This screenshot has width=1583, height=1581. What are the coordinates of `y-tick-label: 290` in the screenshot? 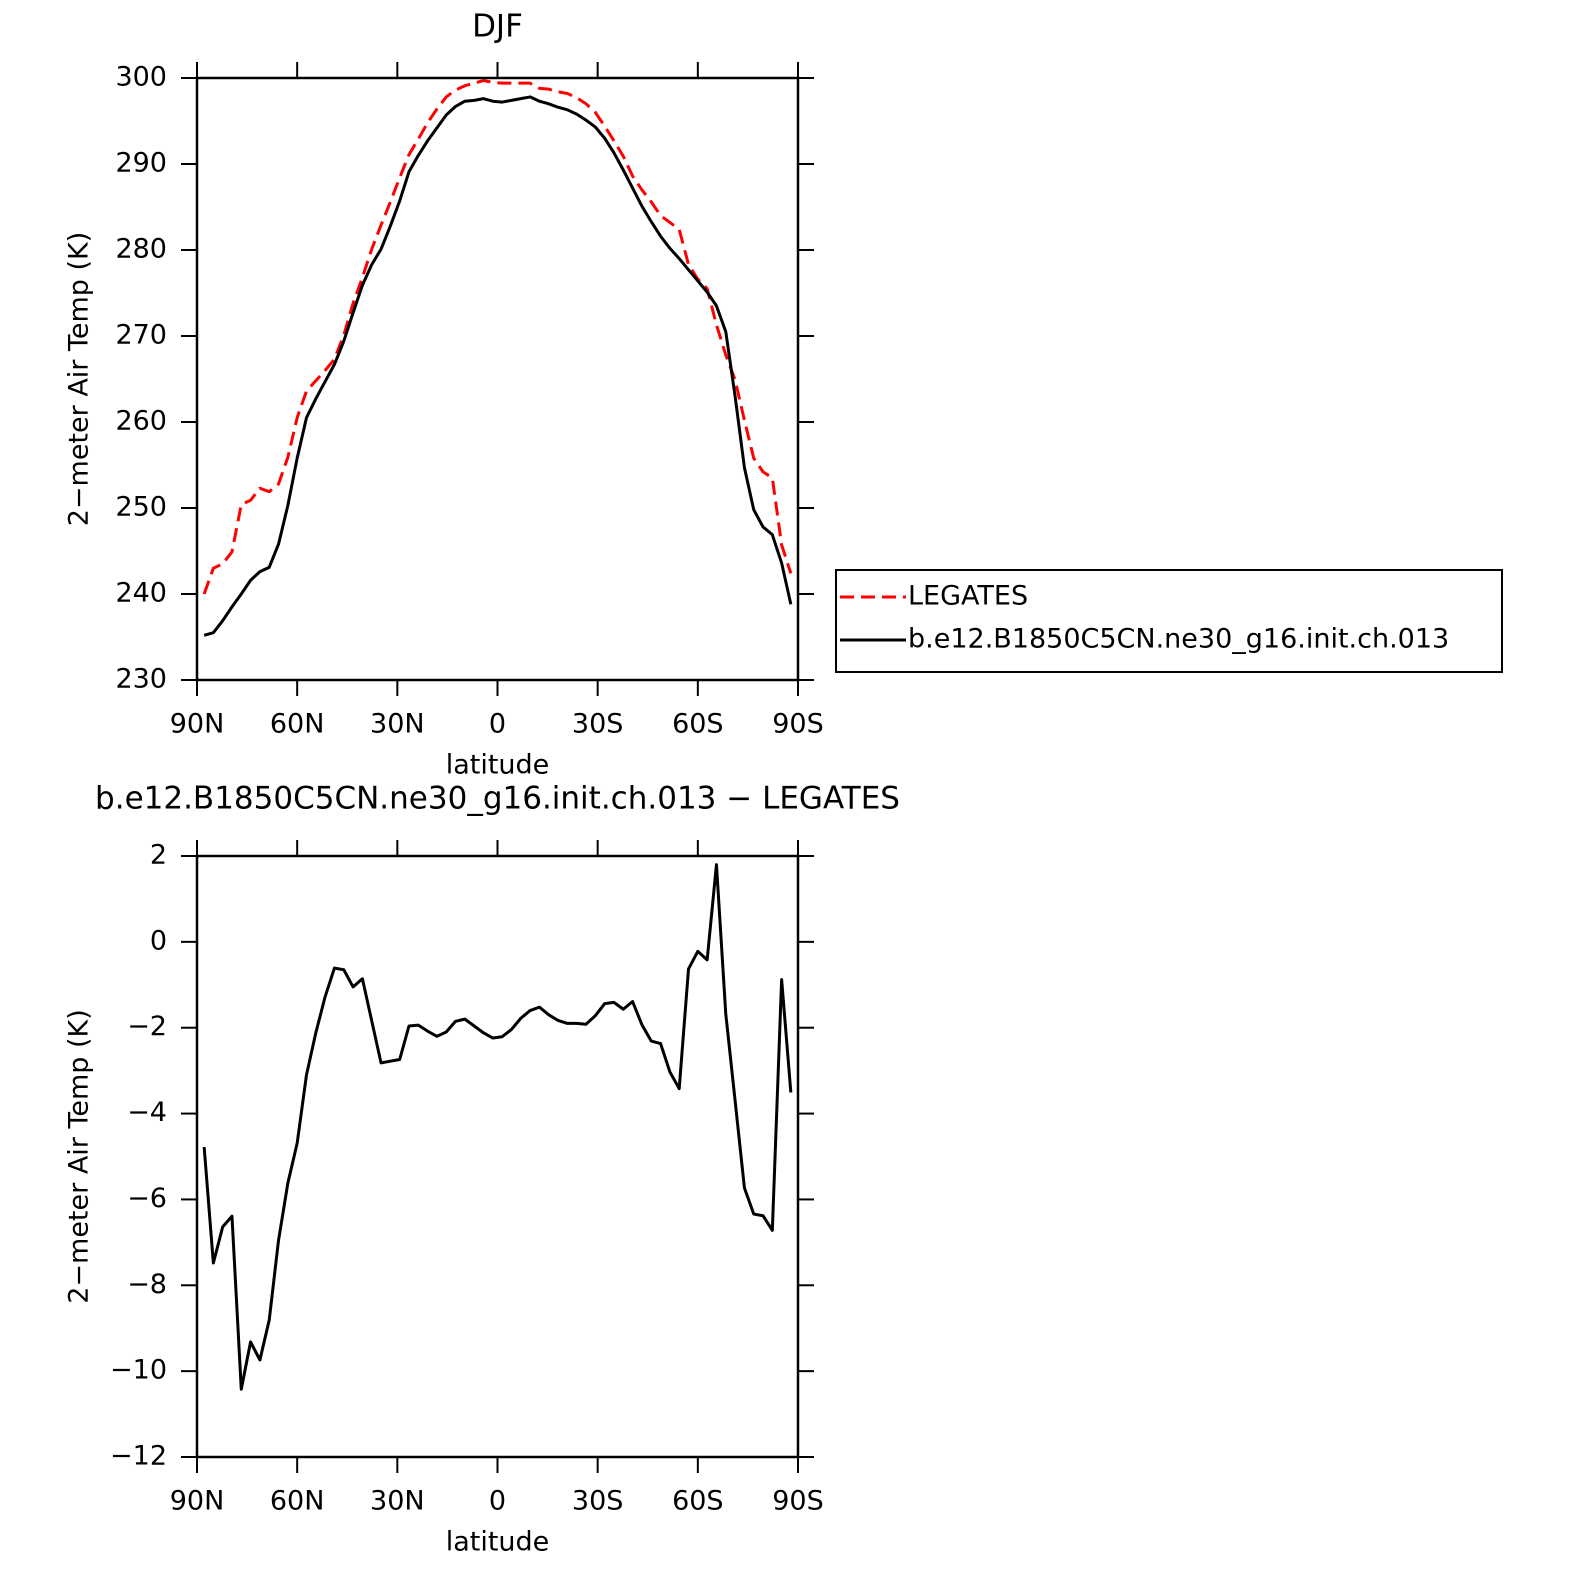 It's located at (141, 163).